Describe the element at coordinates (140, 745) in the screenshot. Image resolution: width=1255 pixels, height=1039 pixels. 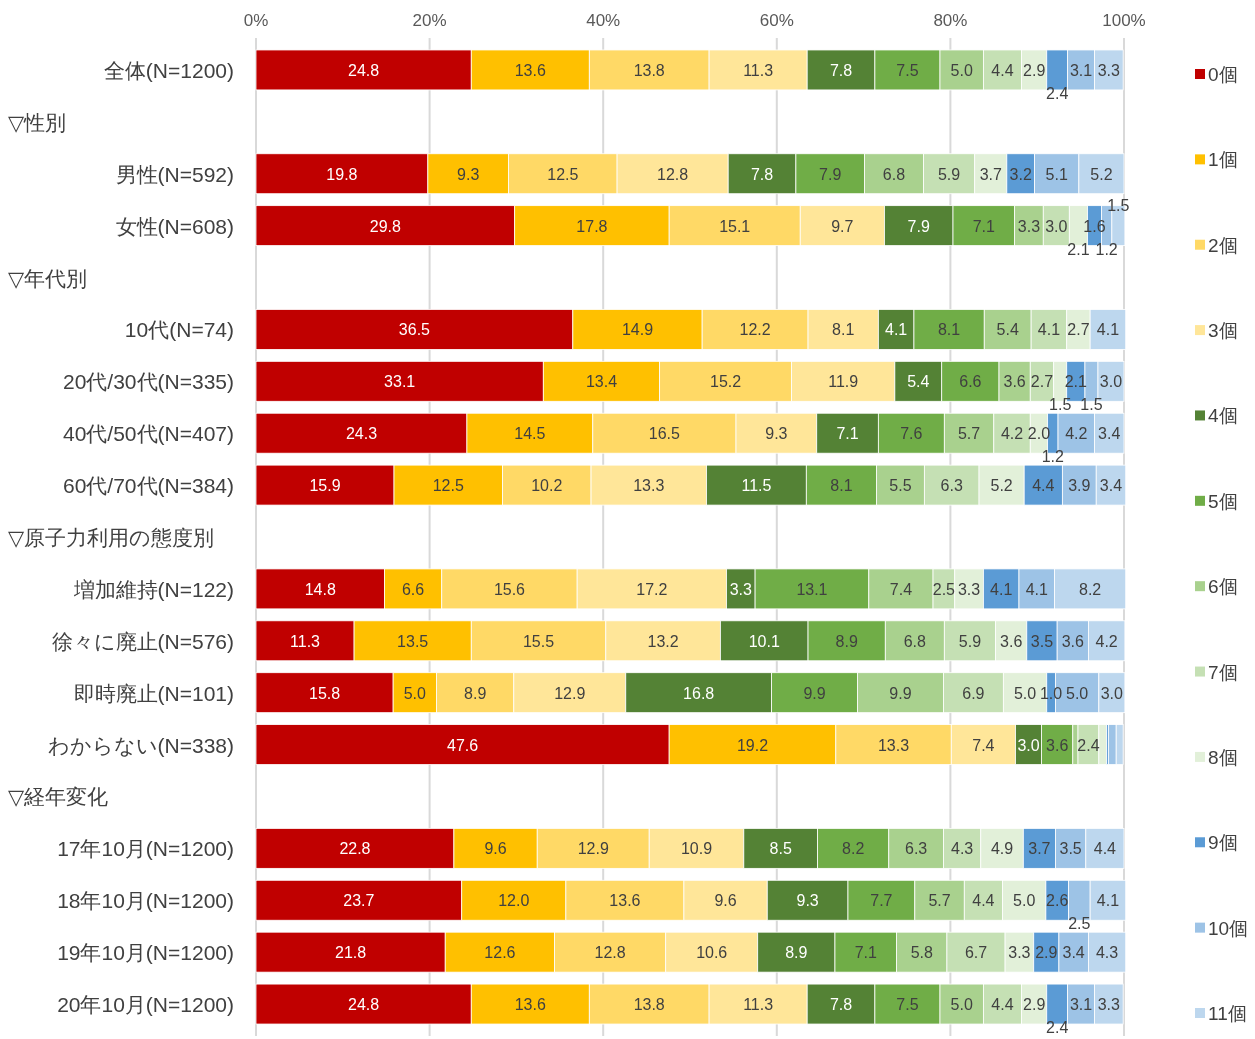
I see `y-tick-label: わからない(N=338)` at that location.